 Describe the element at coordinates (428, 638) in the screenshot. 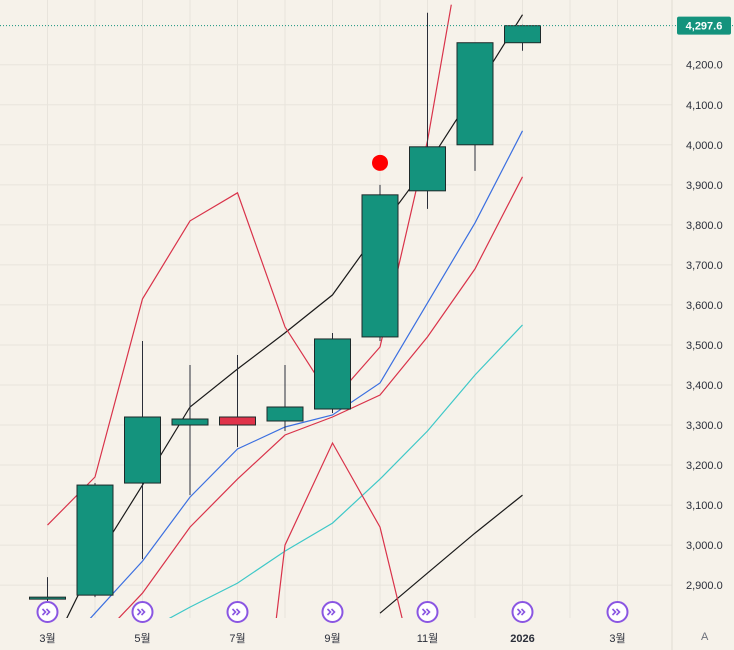

I see `time-tick-label: 11월` at that location.